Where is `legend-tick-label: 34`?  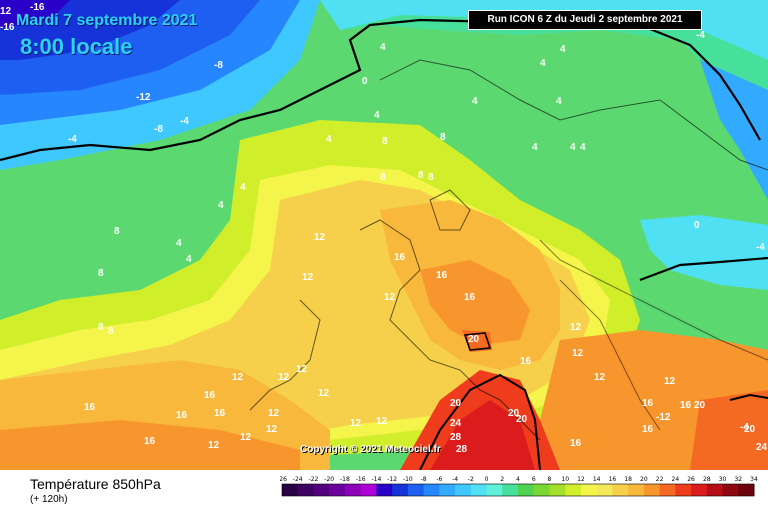
legend-tick-label: 34 is located at coordinates (754, 479).